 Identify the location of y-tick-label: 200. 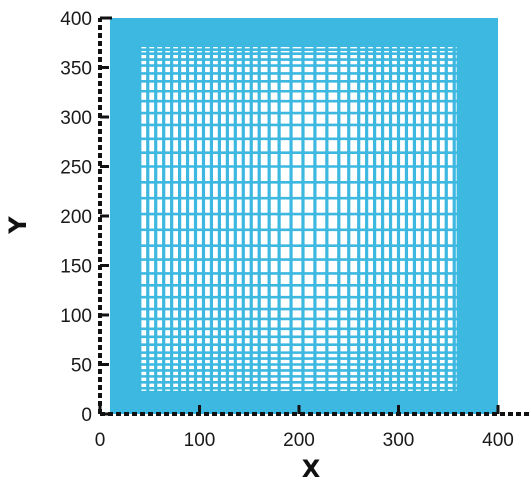
(76, 217).